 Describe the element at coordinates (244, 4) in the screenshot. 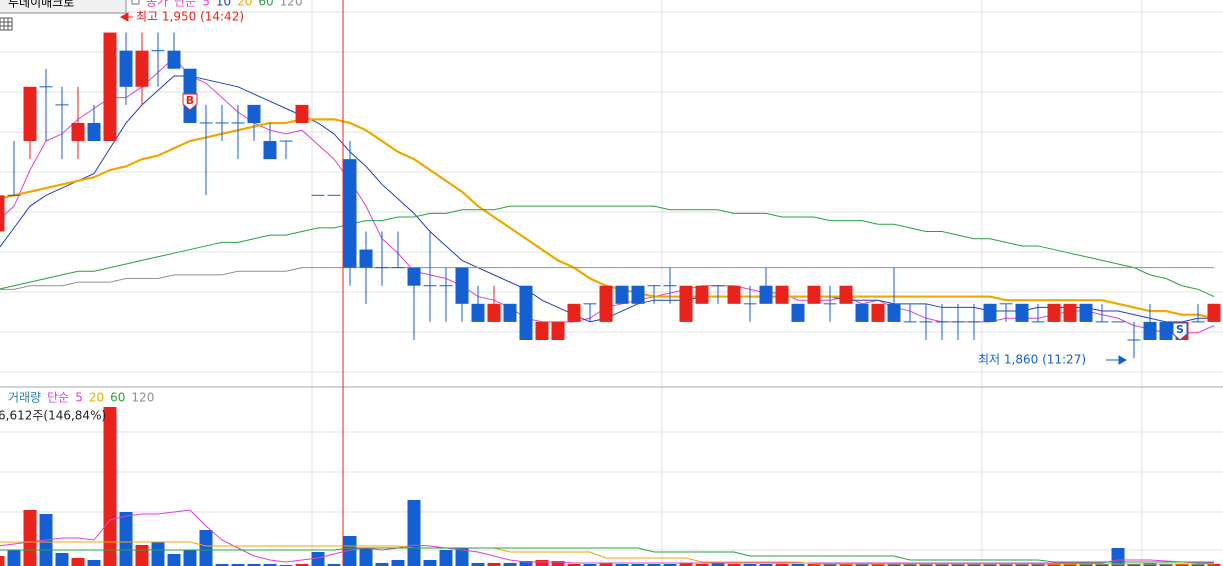

I see `legend-item: 20` at that location.